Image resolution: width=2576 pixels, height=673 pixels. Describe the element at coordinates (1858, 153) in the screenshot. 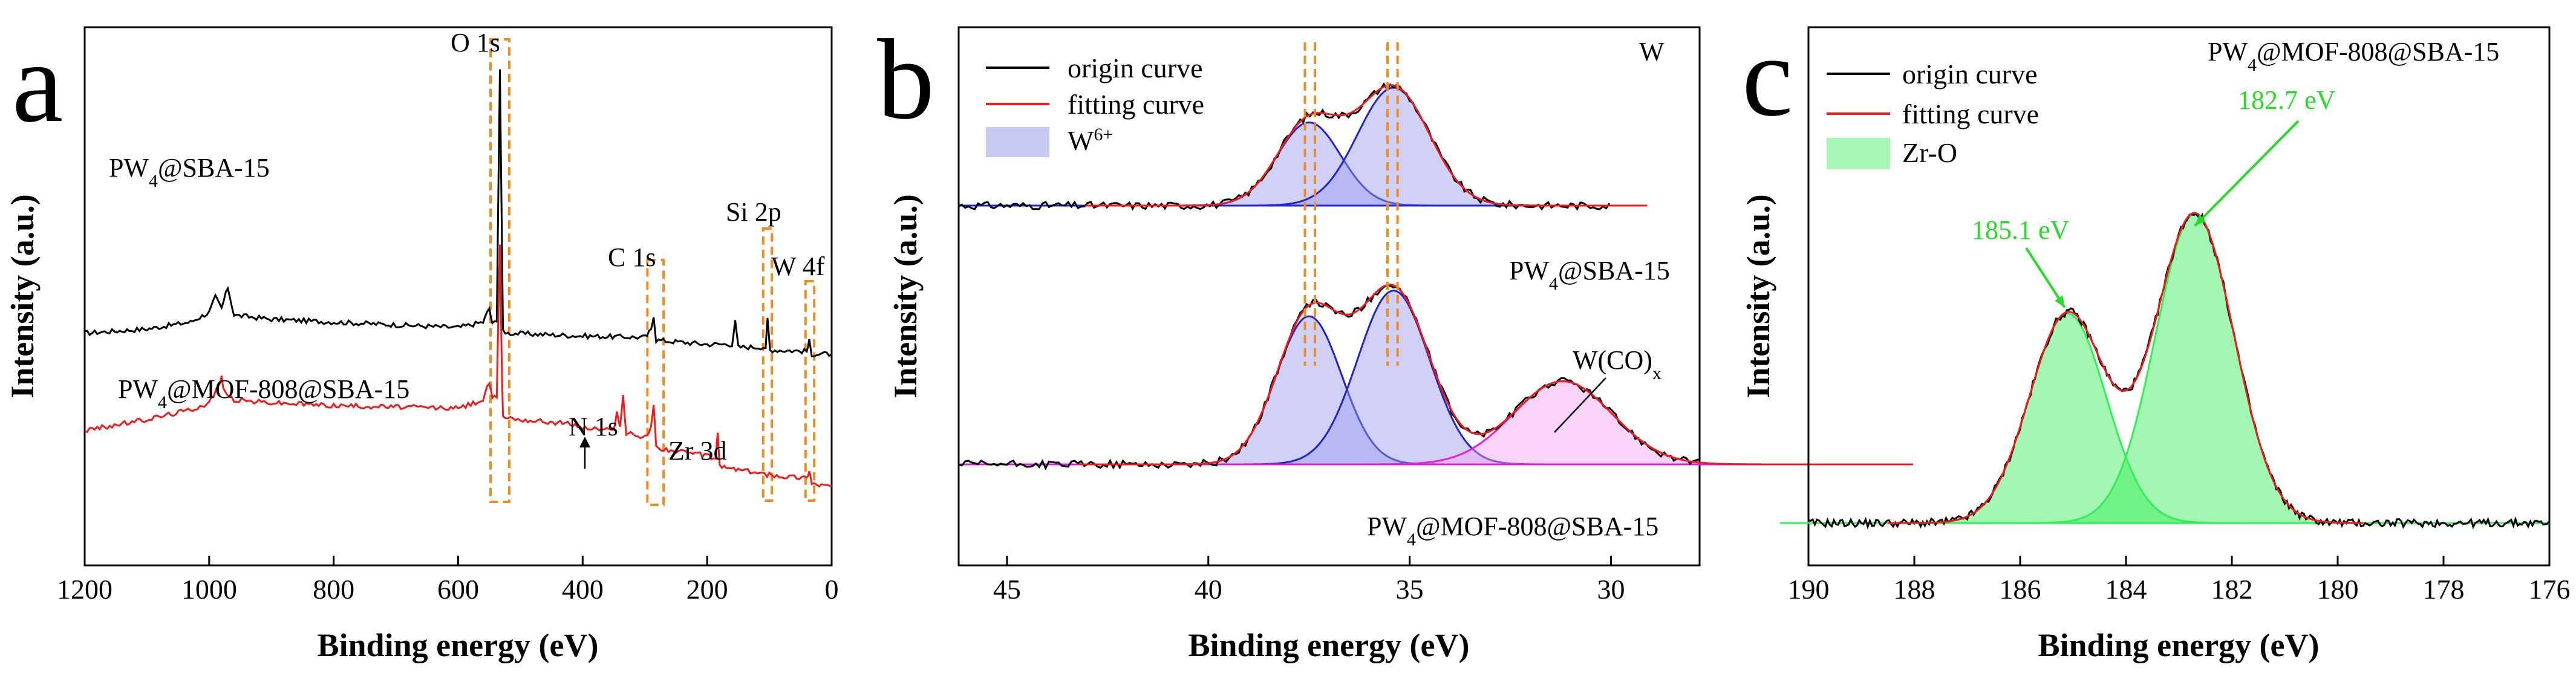

I see `legend-zro-swatch` at that location.